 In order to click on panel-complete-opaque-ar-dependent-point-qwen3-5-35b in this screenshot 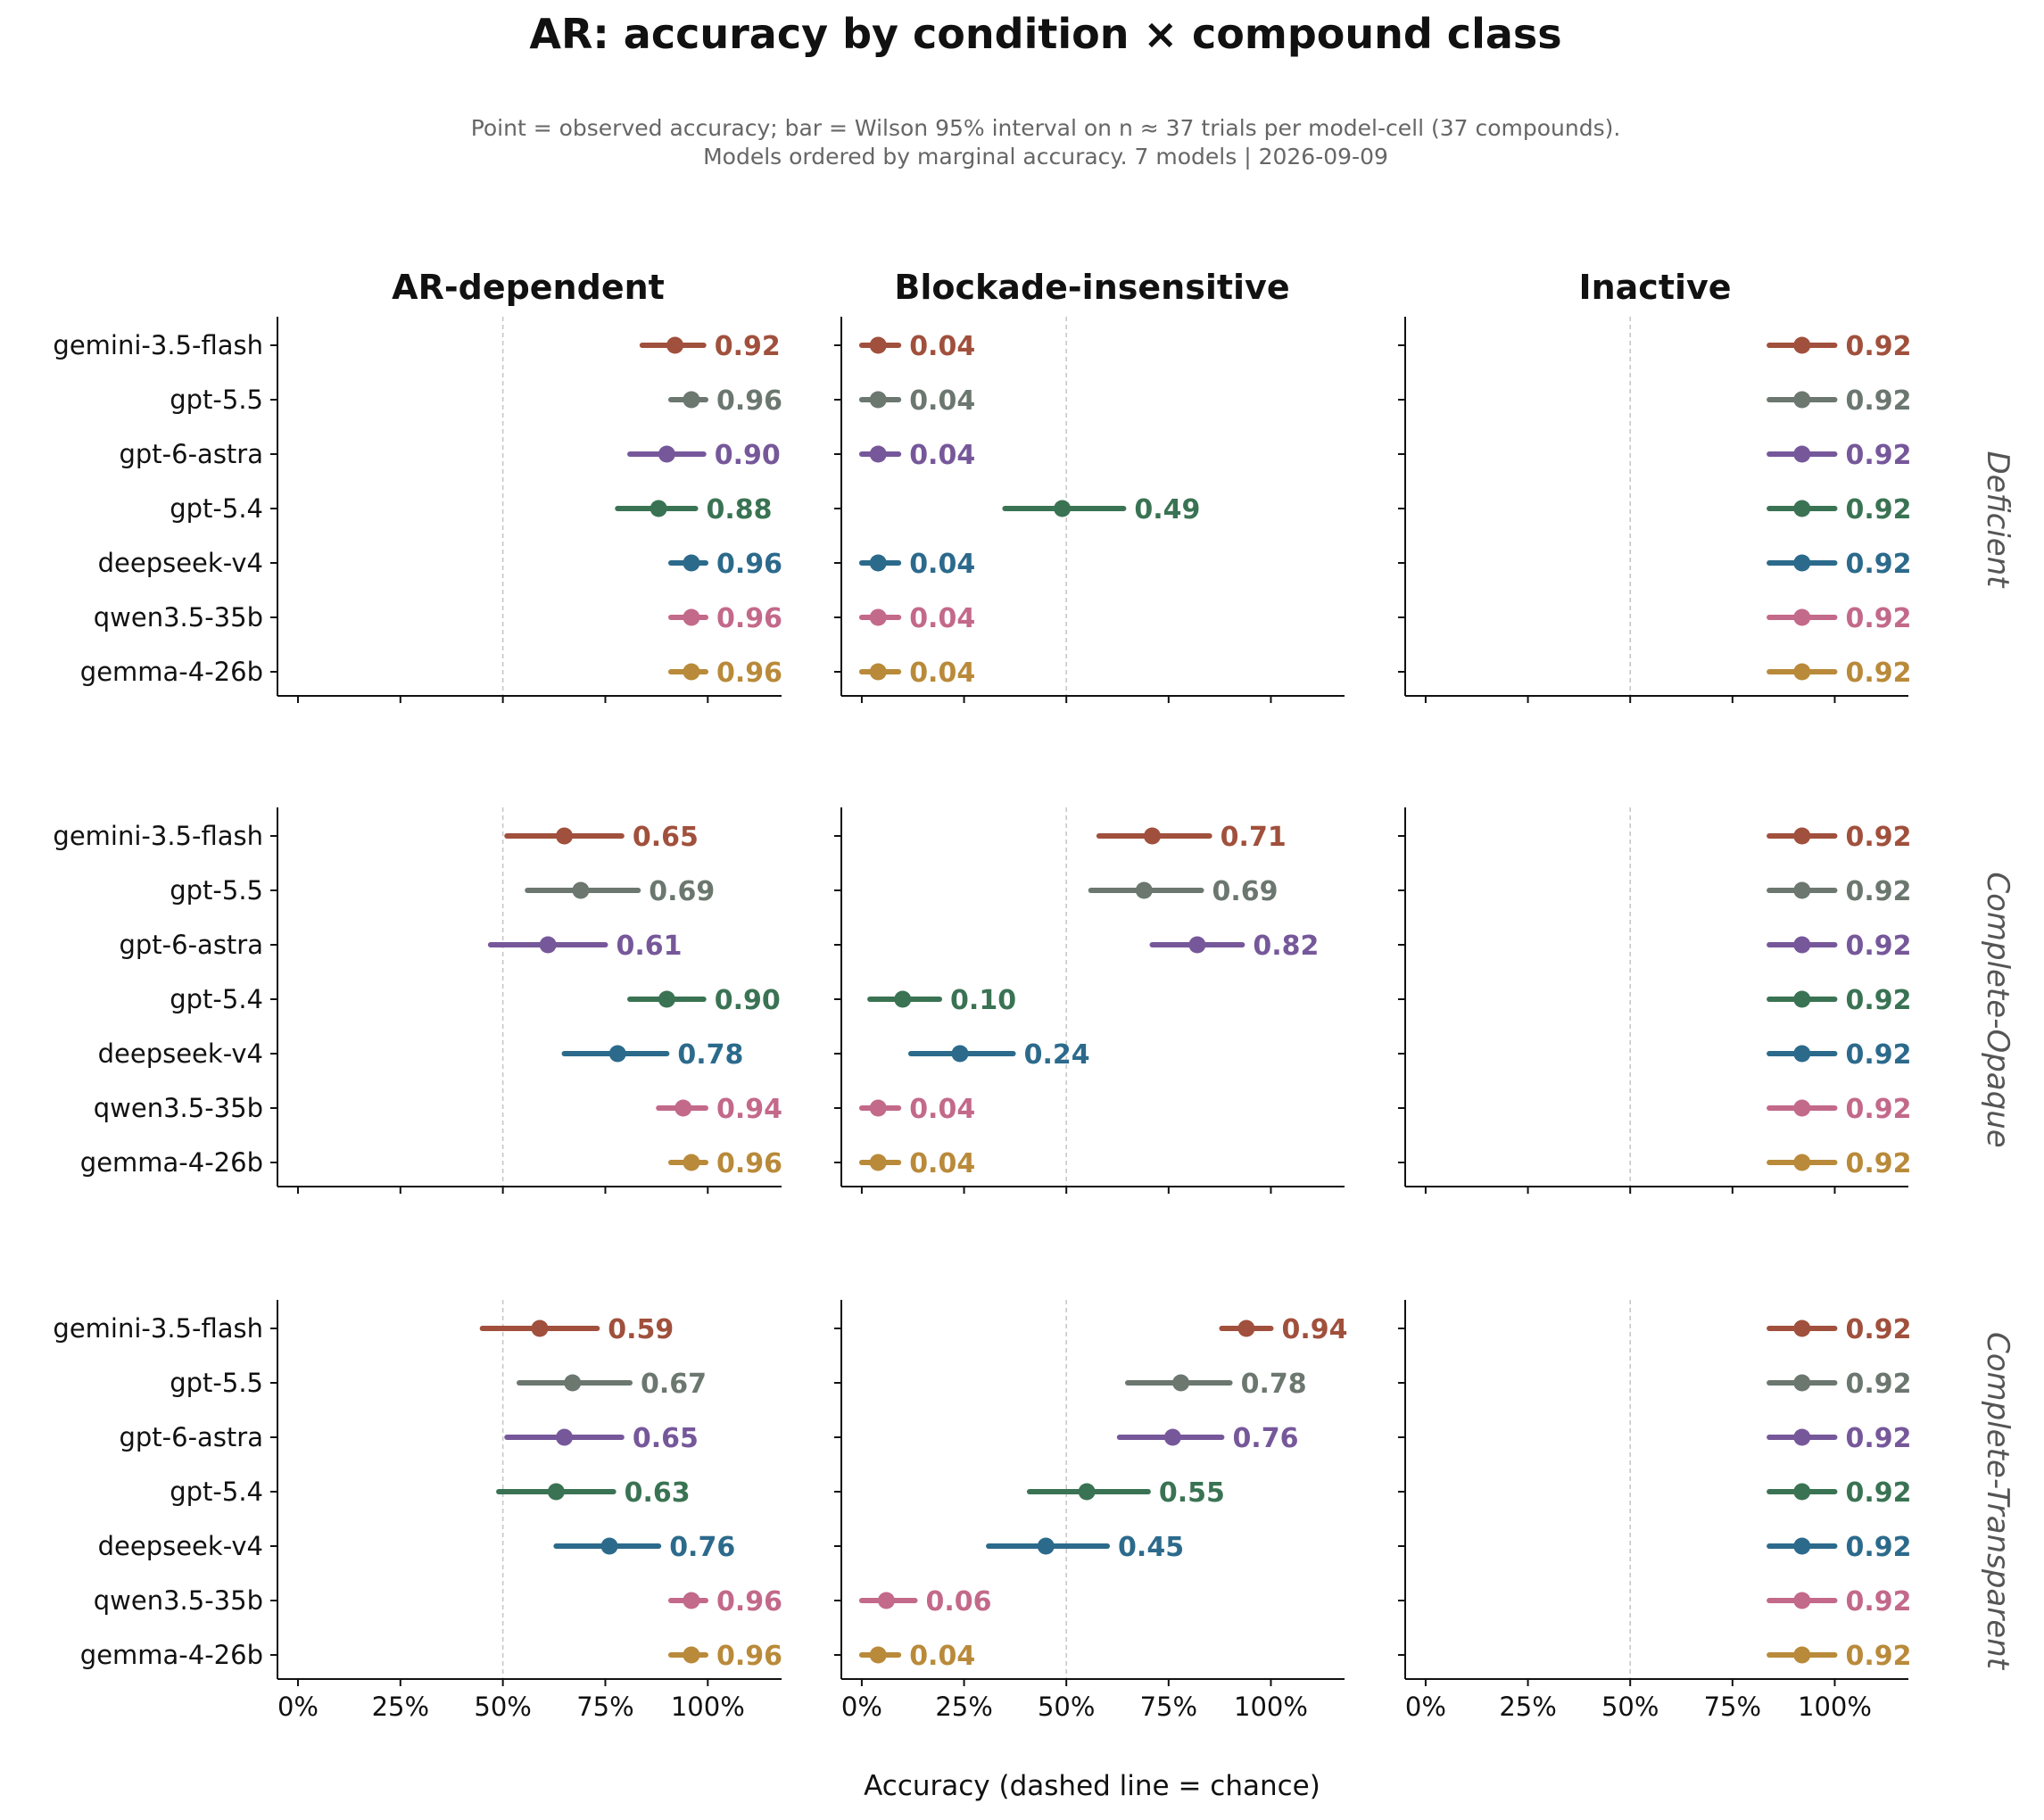, I will do `click(683, 1108)`.